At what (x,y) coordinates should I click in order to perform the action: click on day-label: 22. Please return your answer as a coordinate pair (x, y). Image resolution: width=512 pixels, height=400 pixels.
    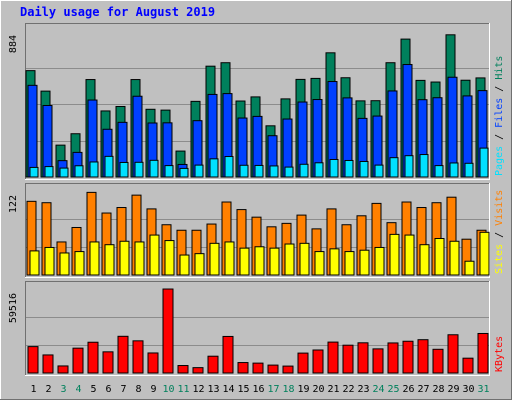
    Looking at the image, I should click on (348, 389).